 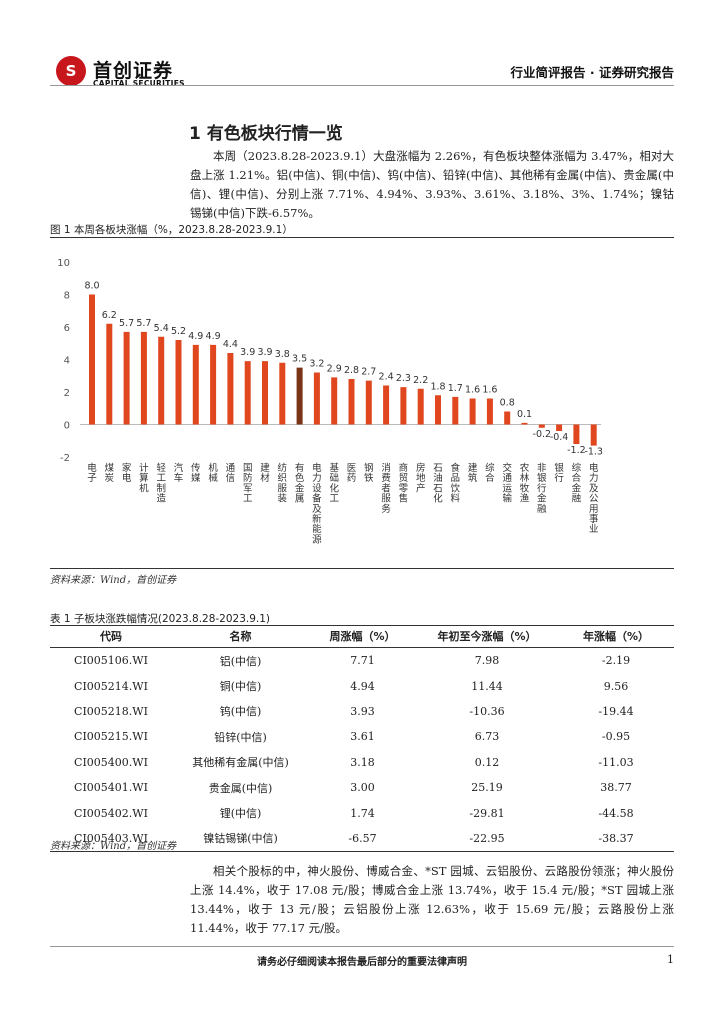 I want to click on bar-综合, so click(x=489, y=411).